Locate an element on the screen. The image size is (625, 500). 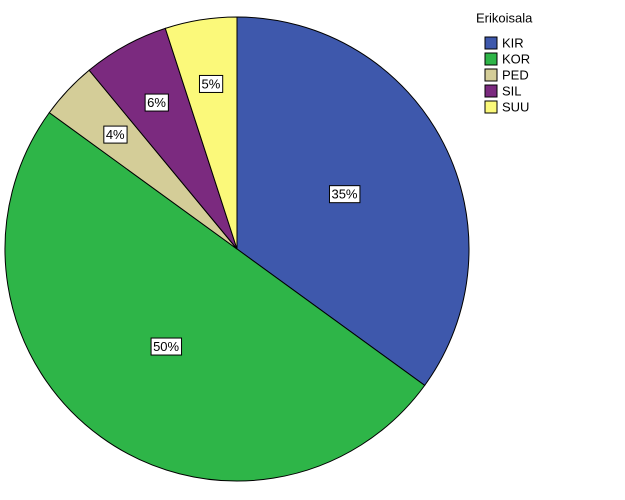
legend-label: PED is located at coordinates (515, 74).